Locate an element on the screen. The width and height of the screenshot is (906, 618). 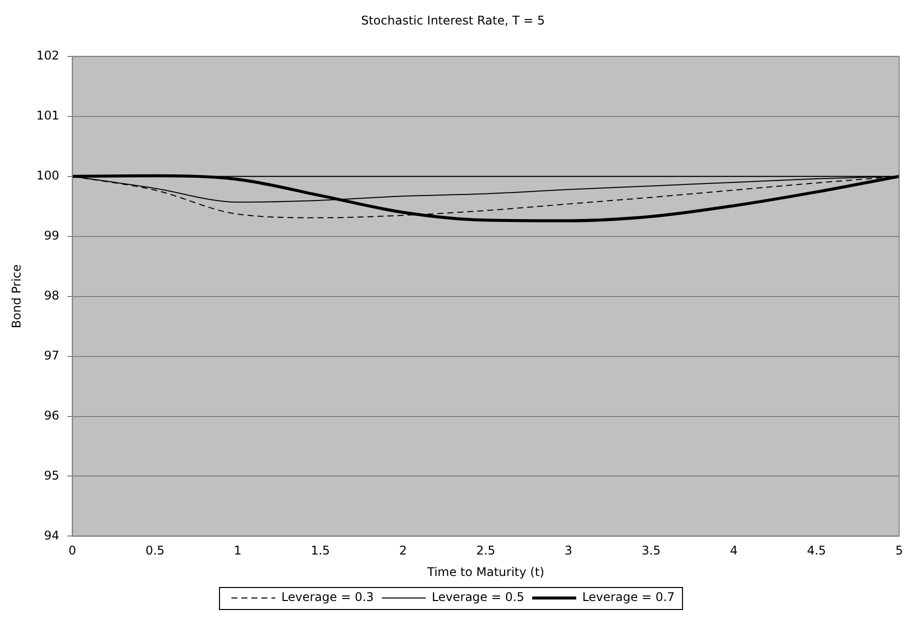
y-tick-label: 96 is located at coordinates (52, 415).